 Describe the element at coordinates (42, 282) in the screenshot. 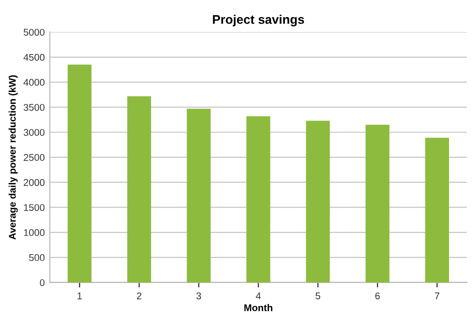

I see `y-tick-label: 0` at that location.